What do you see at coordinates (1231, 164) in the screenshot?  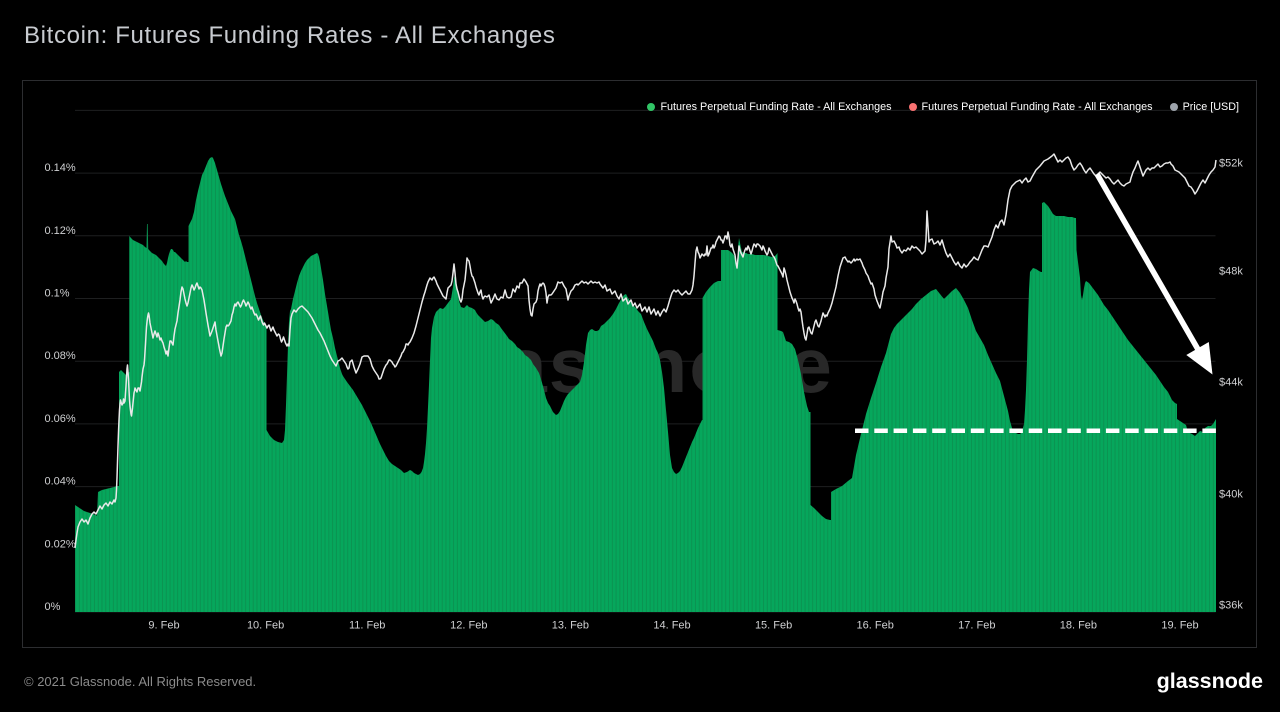 I see `svg-text: $52k` at bounding box center [1231, 164].